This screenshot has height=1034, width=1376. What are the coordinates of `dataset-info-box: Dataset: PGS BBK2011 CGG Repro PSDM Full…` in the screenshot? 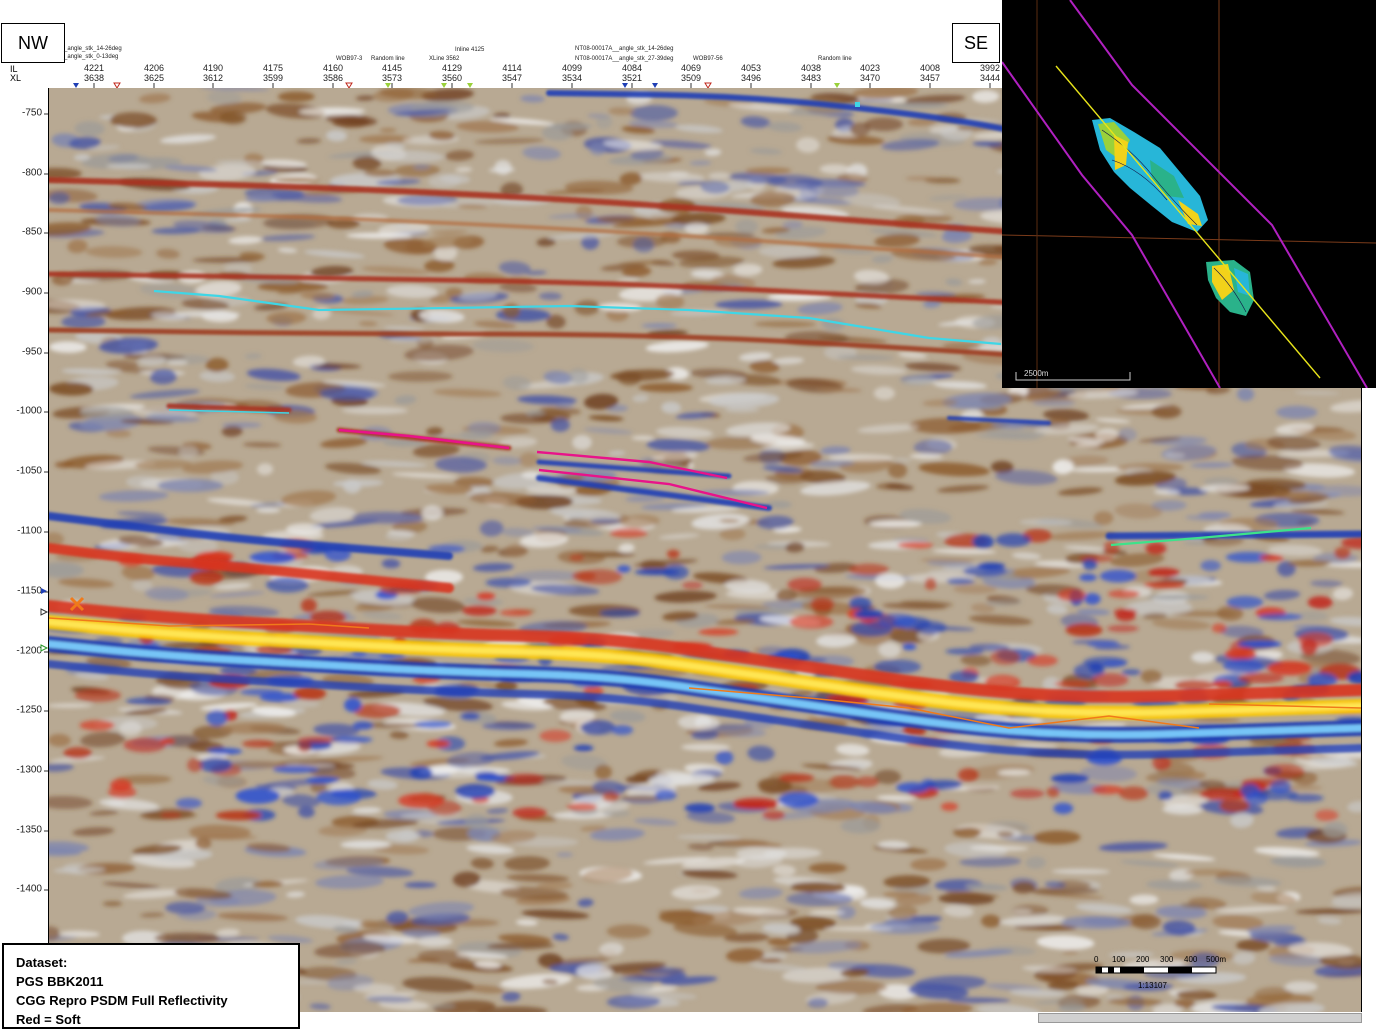 It's located at (151, 986).